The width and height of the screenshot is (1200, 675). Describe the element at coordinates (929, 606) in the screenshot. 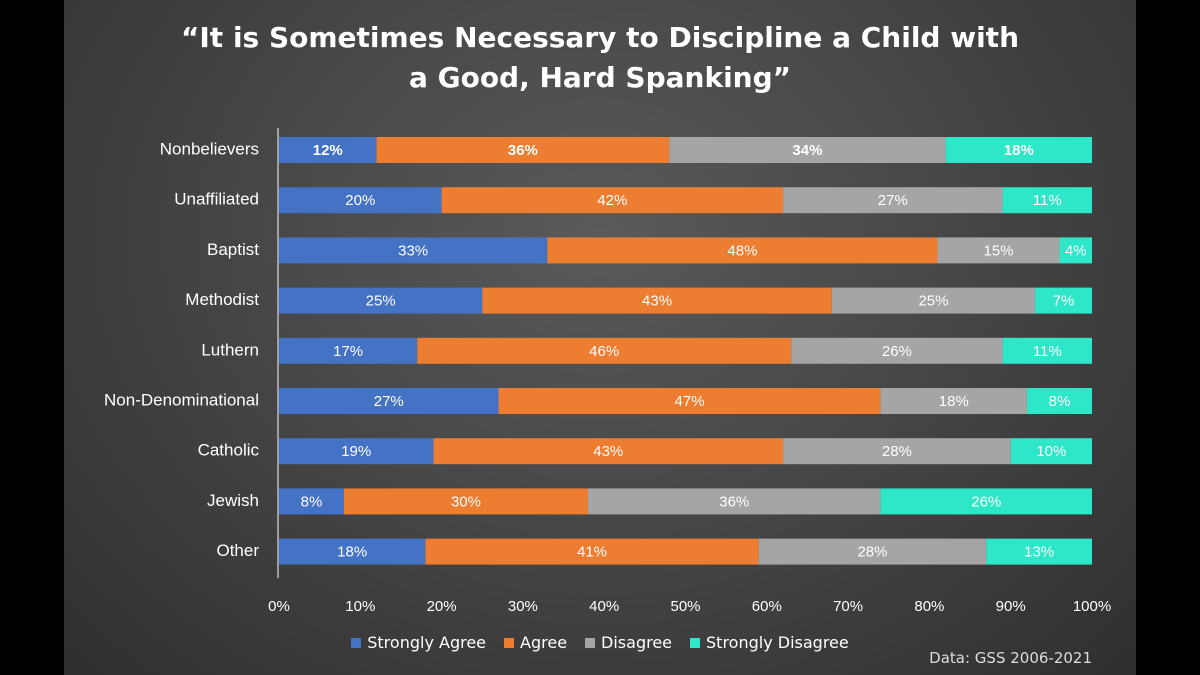

I see `x-tick-label: 80%` at that location.